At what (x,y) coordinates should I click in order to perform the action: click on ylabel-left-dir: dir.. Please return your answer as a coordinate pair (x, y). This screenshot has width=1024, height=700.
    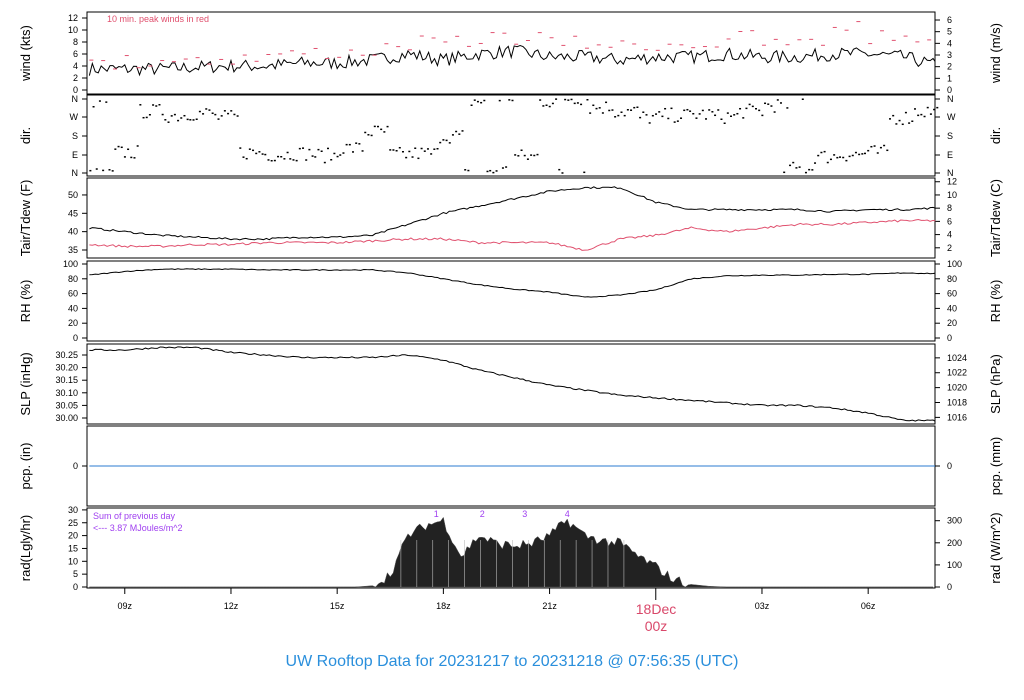
    Looking at the image, I should click on (25, 135).